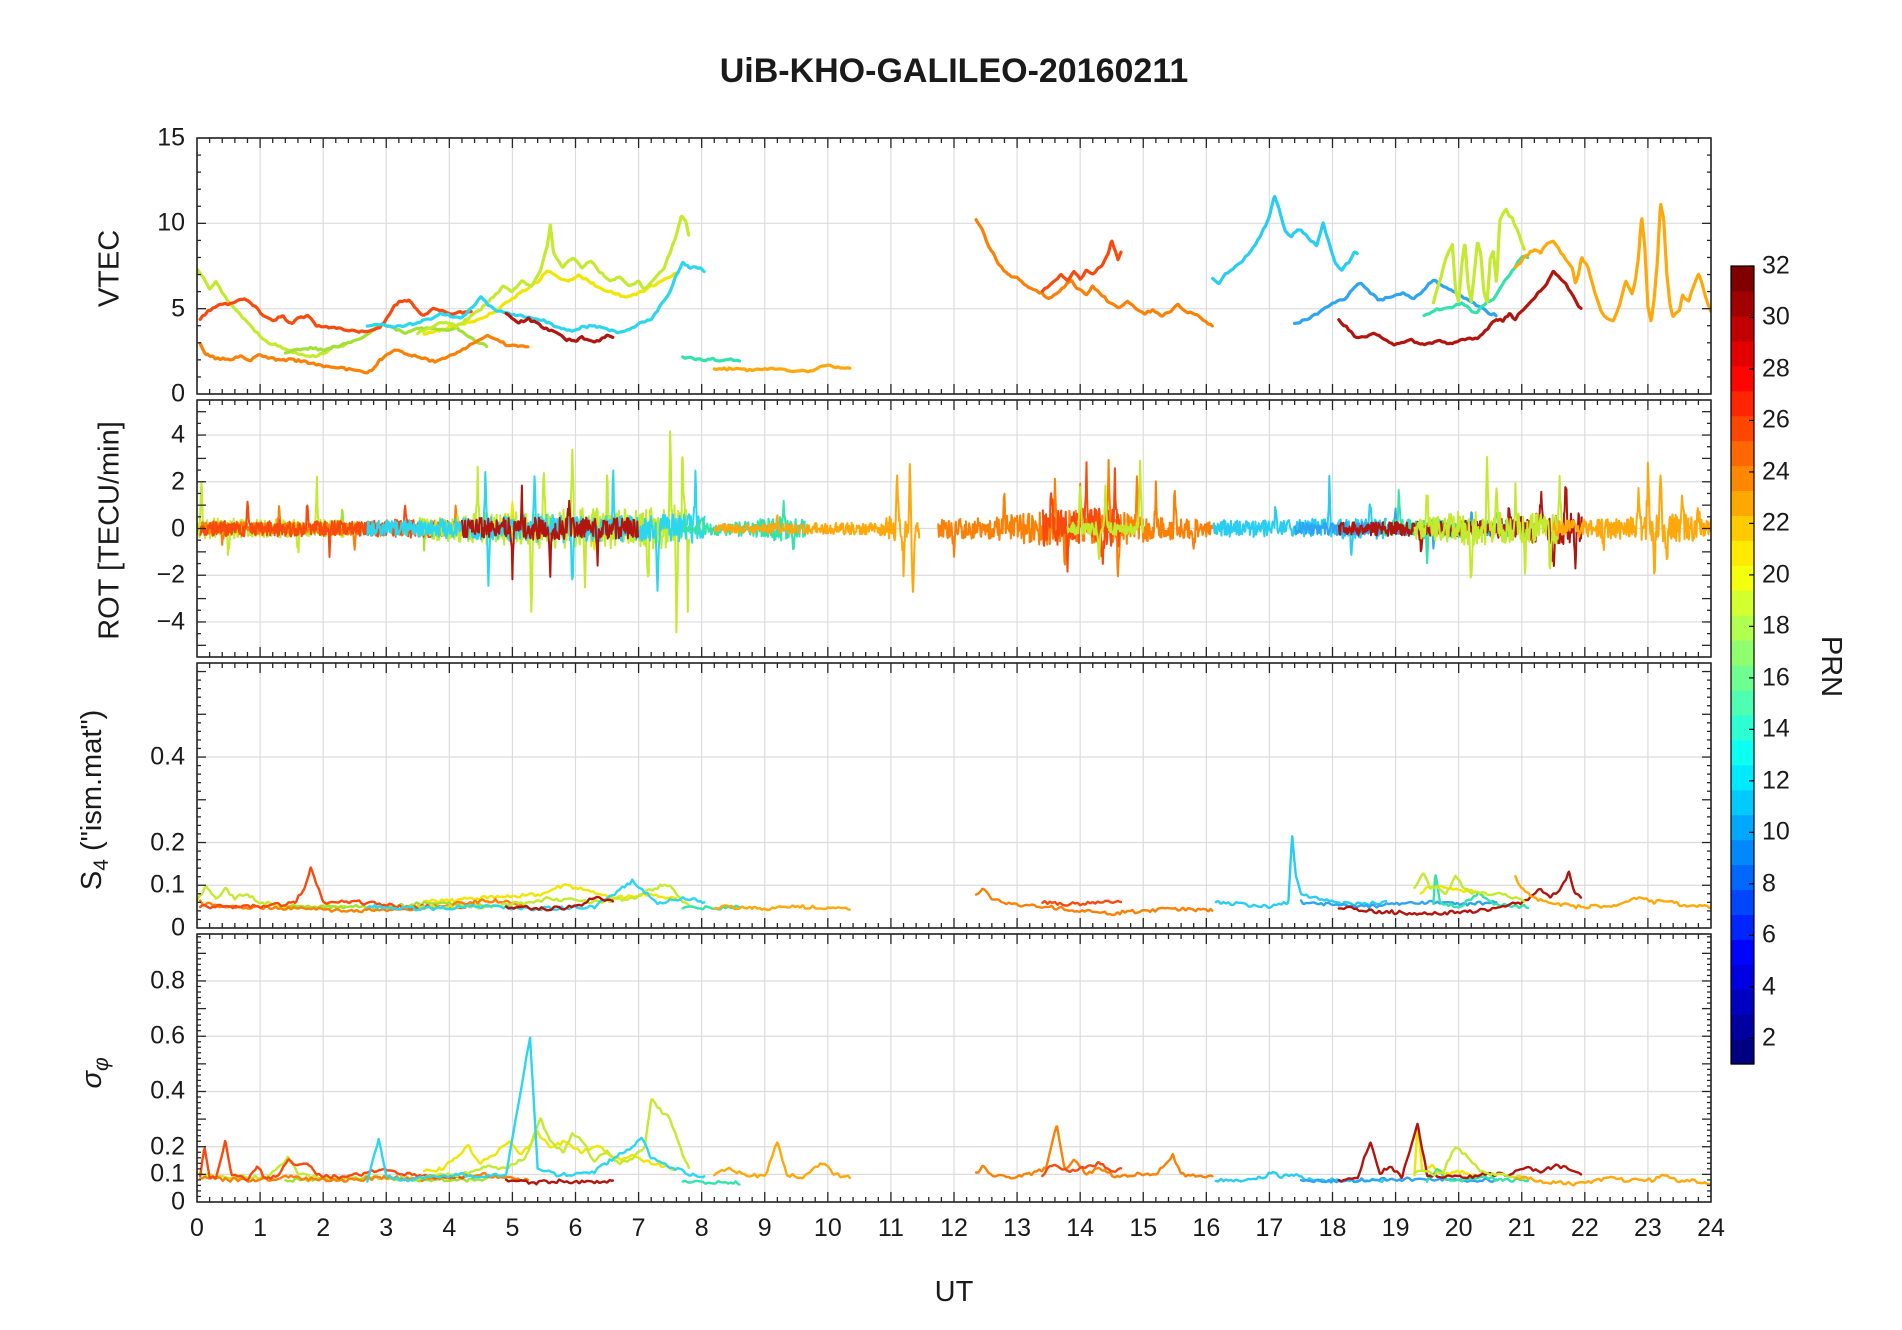 The height and width of the screenshot is (1330, 1902). Describe the element at coordinates (1449, 1150) in the screenshot. I see `series-prn19-sigphi` at that location.